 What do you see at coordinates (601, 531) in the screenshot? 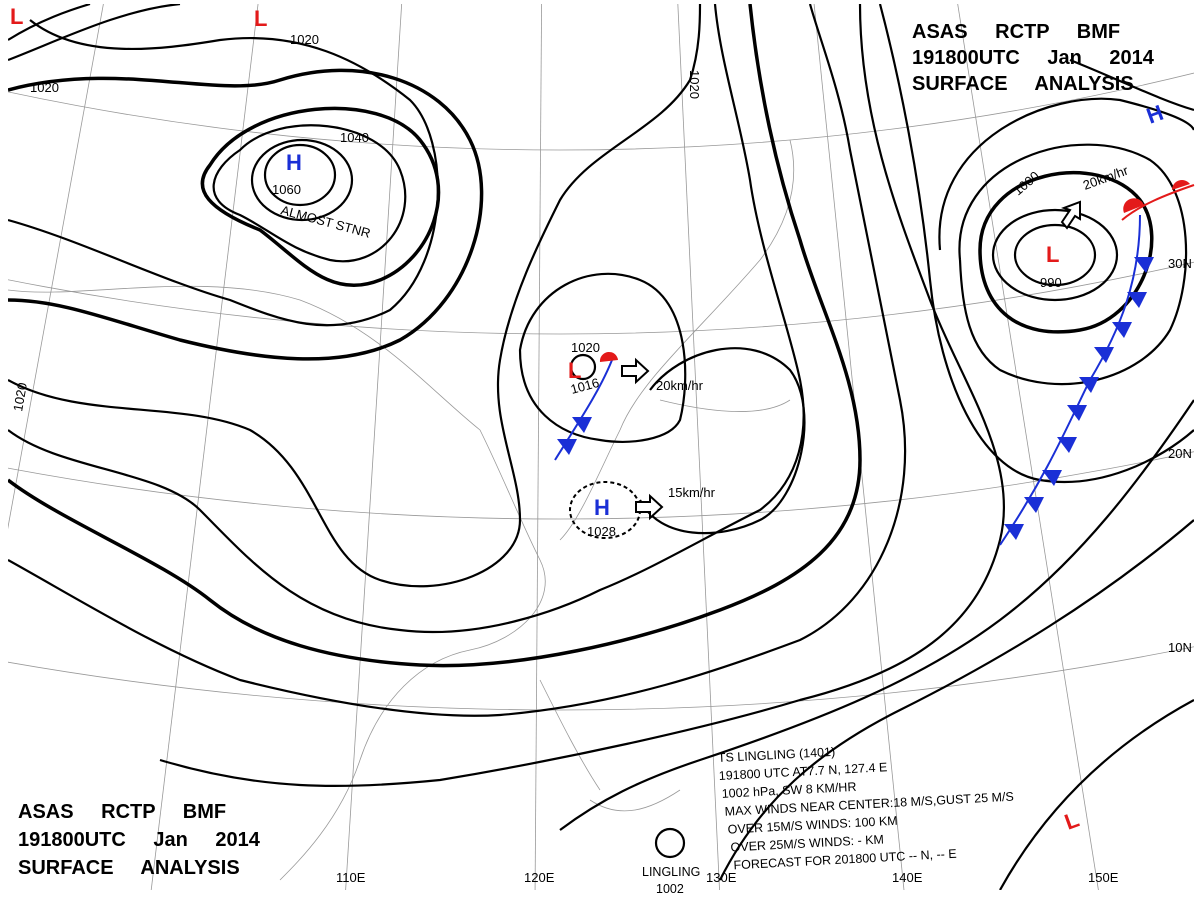
I see `pressure-value: 1028` at bounding box center [601, 531].